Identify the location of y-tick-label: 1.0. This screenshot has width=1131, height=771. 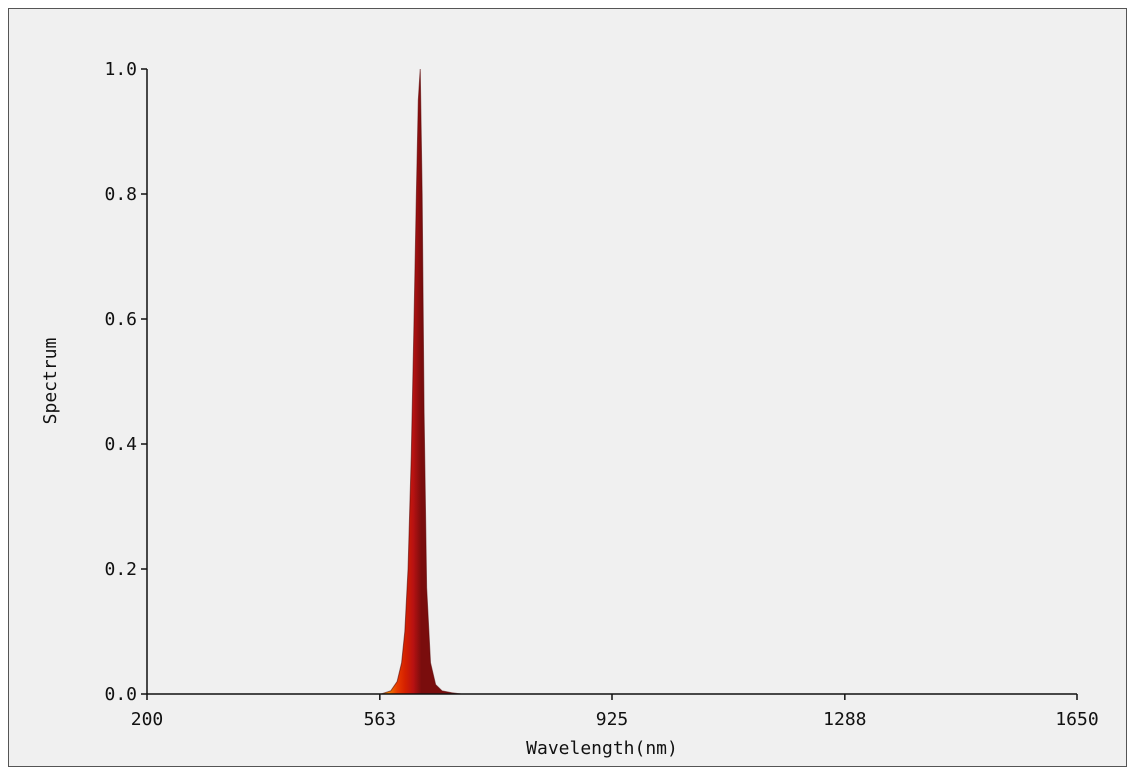
(120, 69).